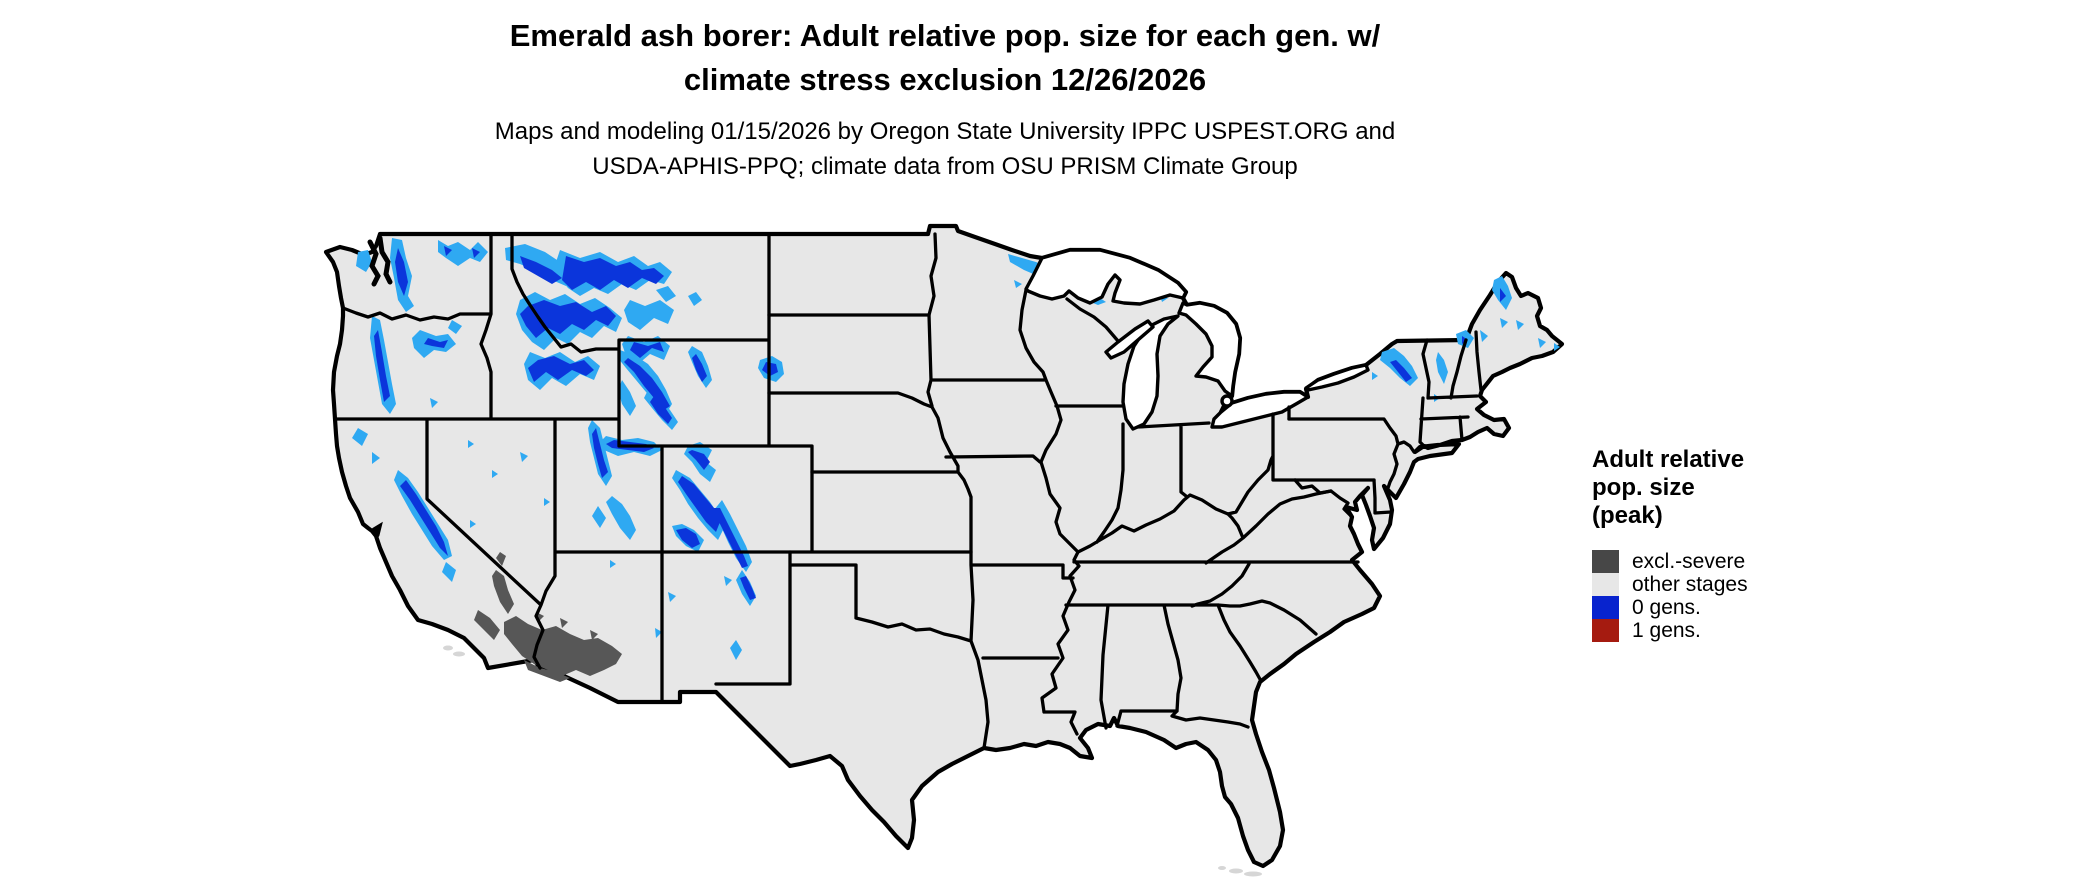  I want to click on socal-shoals, so click(454, 651).